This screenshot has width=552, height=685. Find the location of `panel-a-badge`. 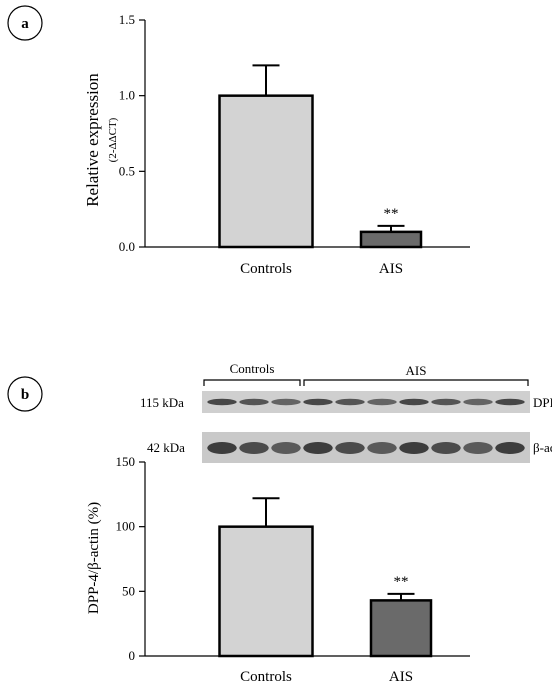

panel-a-badge is located at coordinates (25, 23).